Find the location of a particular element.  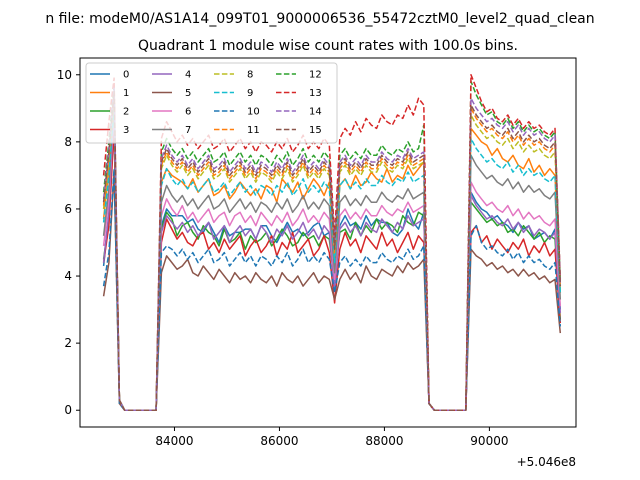

y-tick-label: 8 is located at coordinates (68, 142).